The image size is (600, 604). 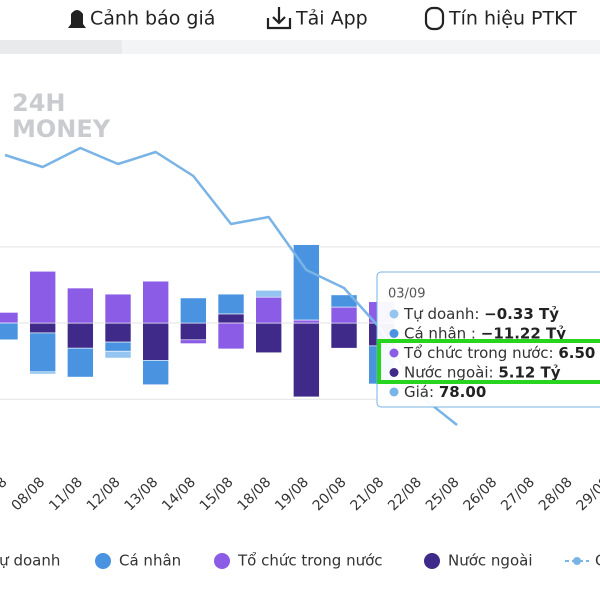 What do you see at coordinates (405, 494) in the screenshot?
I see `x-tick-label: 22/08` at bounding box center [405, 494].